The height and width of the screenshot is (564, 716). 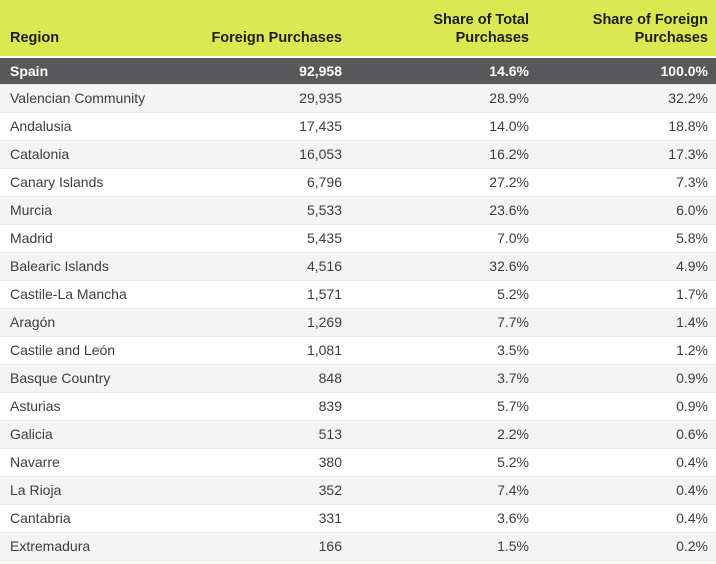 I want to click on region-cell: Castile and León, so click(x=63, y=350).